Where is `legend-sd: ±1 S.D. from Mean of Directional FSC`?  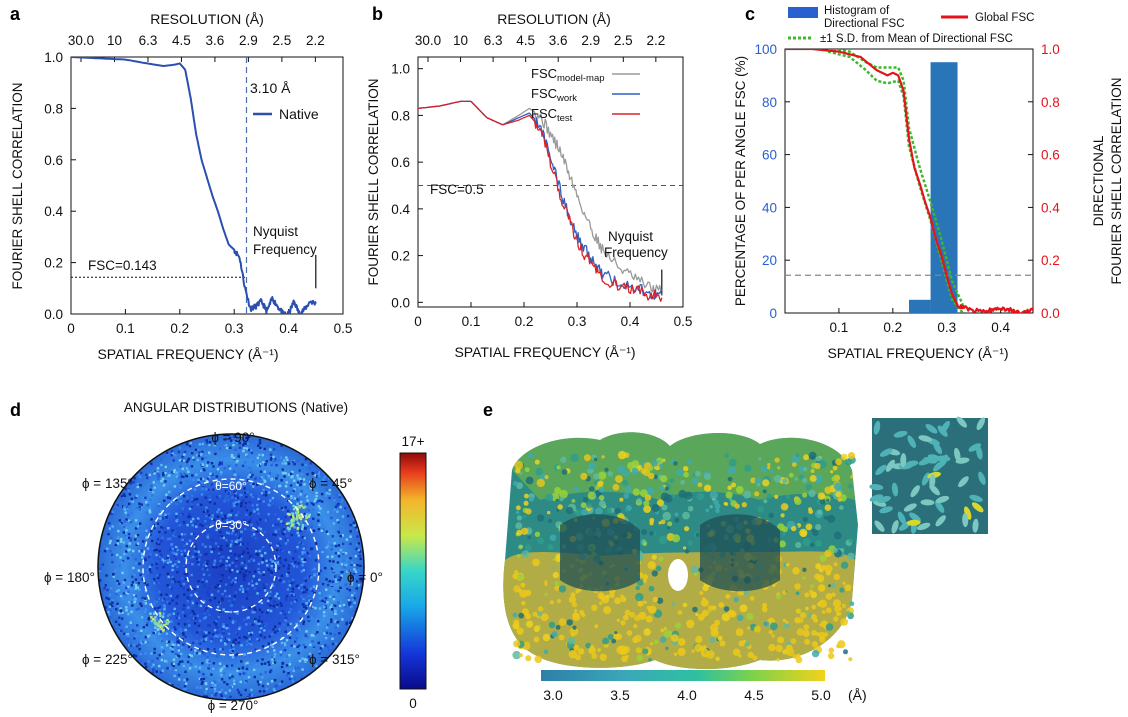 legend-sd: ±1 S.D. from Mean of Directional FSC is located at coordinates (916, 39).